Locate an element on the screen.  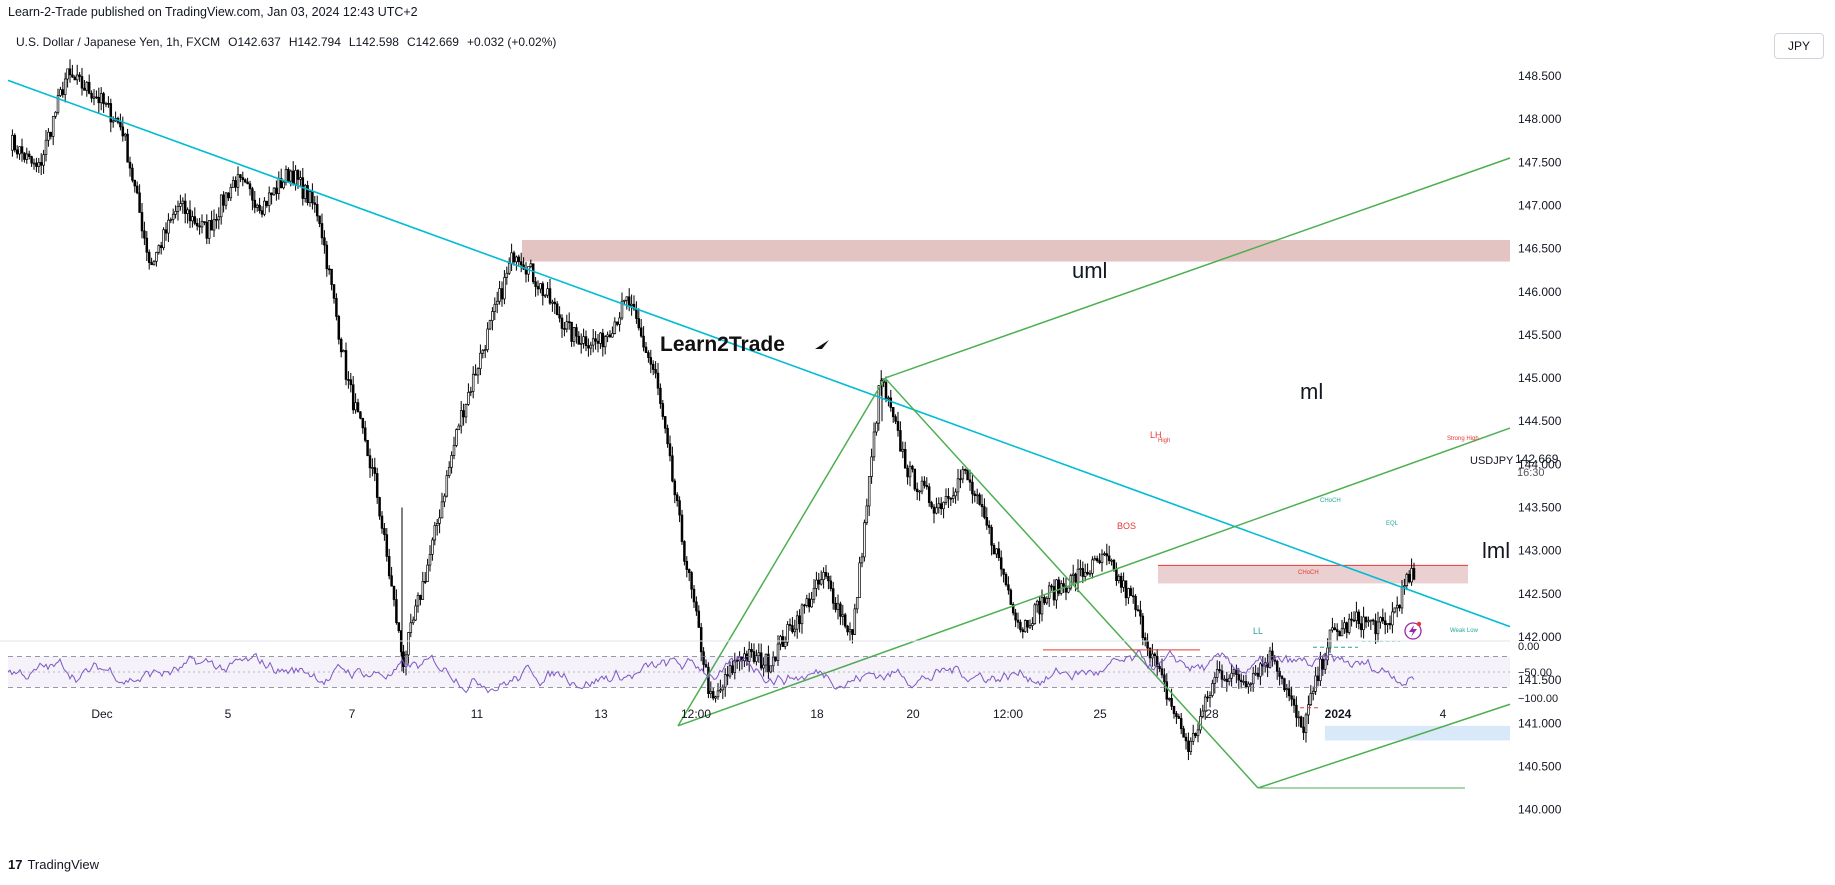
time-axis: Dec 5 7 11 13 12:00 18 20 12:00 25 28 2024 4 is located at coordinates (768, 714).